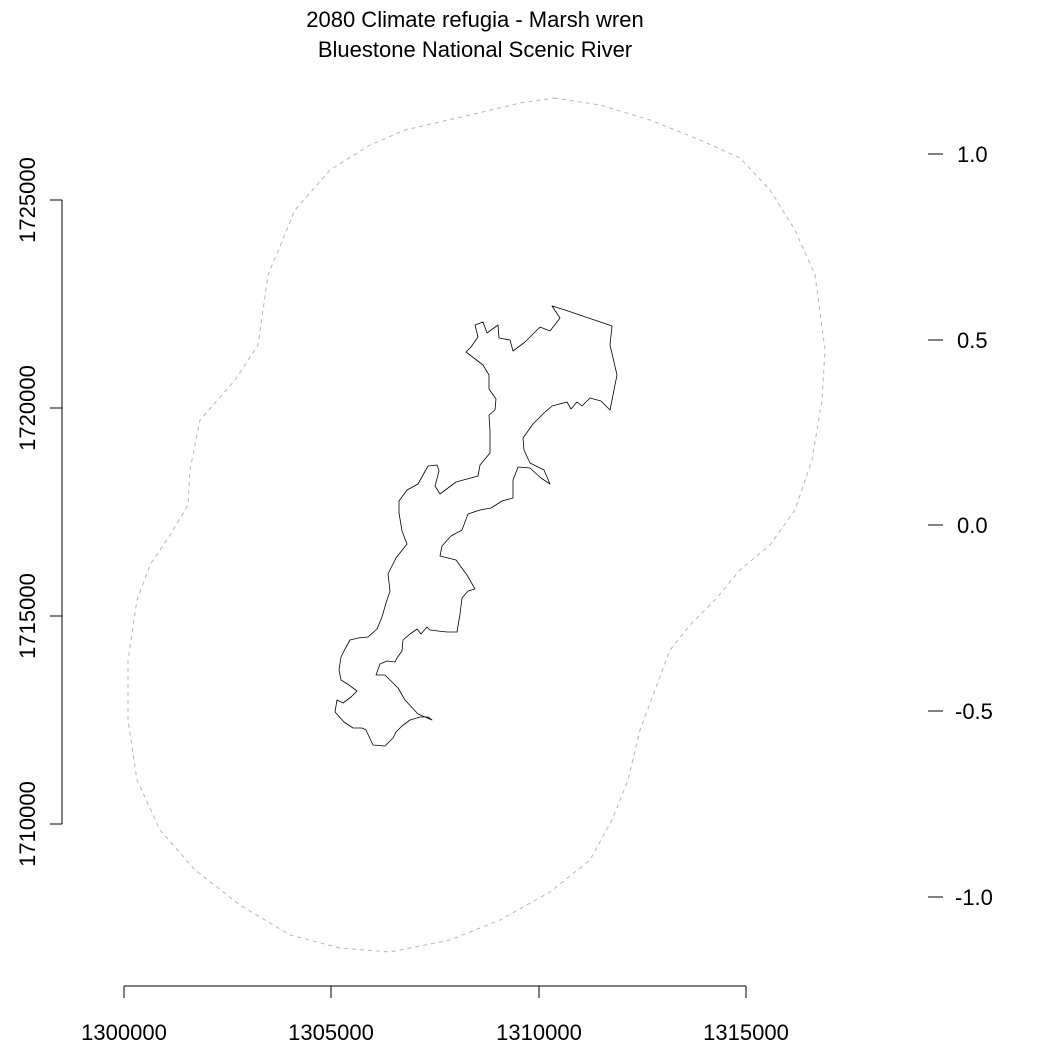 The height and width of the screenshot is (1050, 1050). What do you see at coordinates (475, 49) in the screenshot?
I see `map-subtitle: Bluestone National Scenic River` at bounding box center [475, 49].